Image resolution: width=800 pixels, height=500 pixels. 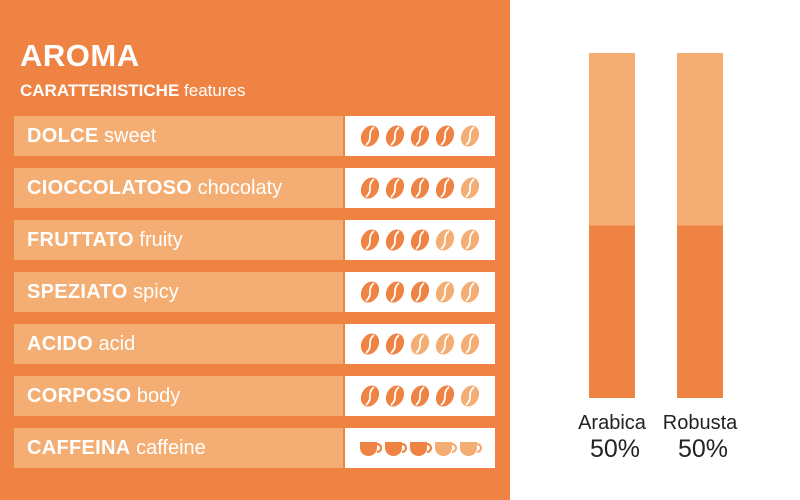 I want to click on feature-name-italian: CAFFEINA, so click(x=79, y=448).